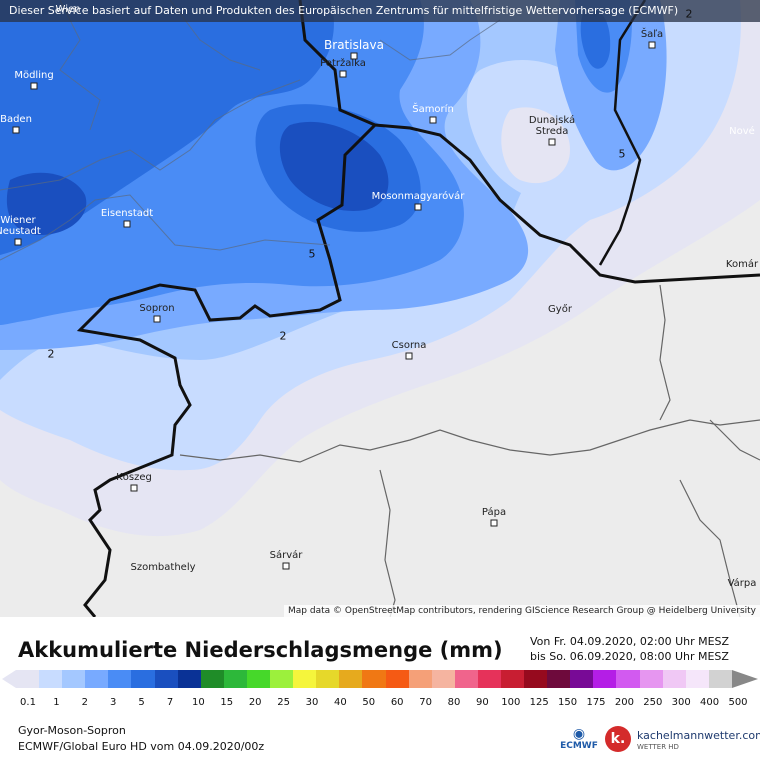 This screenshot has height=760, width=760. Describe the element at coordinates (134, 477) in the screenshot. I see `city-label: Kőszeg` at that location.